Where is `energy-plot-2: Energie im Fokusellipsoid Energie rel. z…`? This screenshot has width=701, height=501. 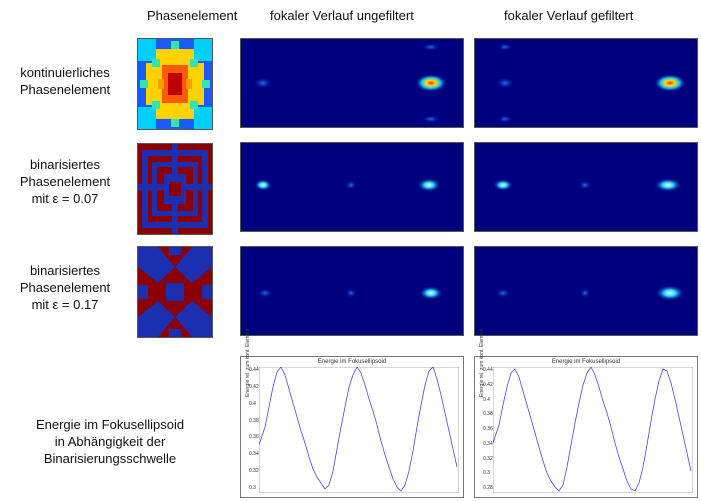
energy-plot-2: Energie im Fokusellipsoid Energie rel. z… is located at coordinates (586, 413).